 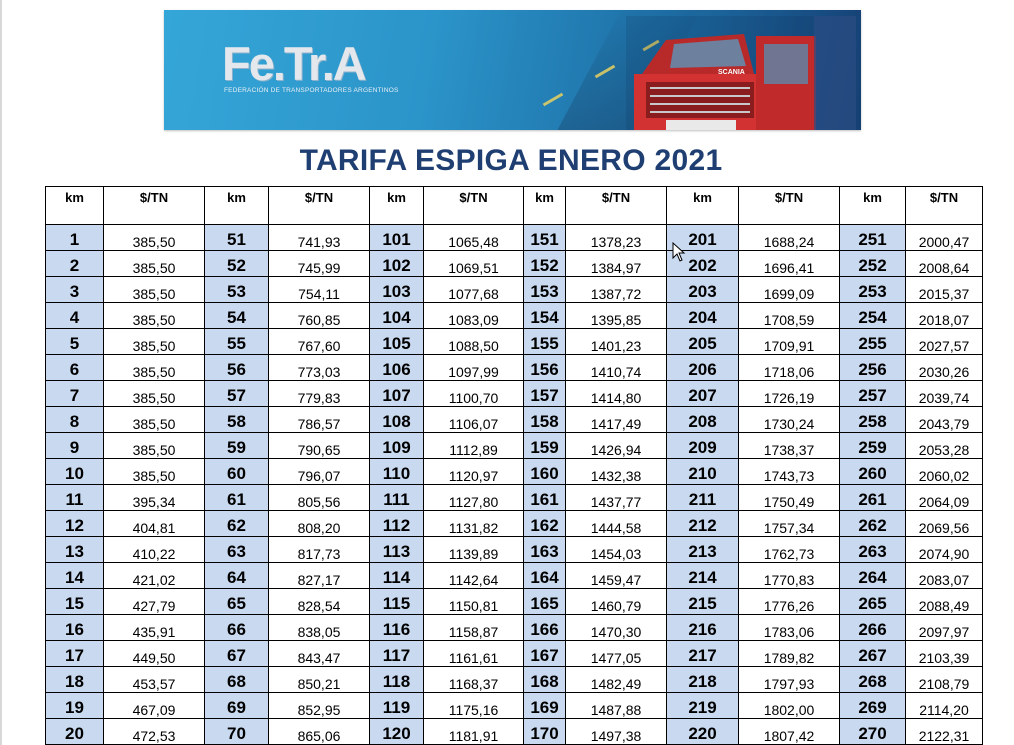 I want to click on km-cell: 117, so click(x=396, y=653).